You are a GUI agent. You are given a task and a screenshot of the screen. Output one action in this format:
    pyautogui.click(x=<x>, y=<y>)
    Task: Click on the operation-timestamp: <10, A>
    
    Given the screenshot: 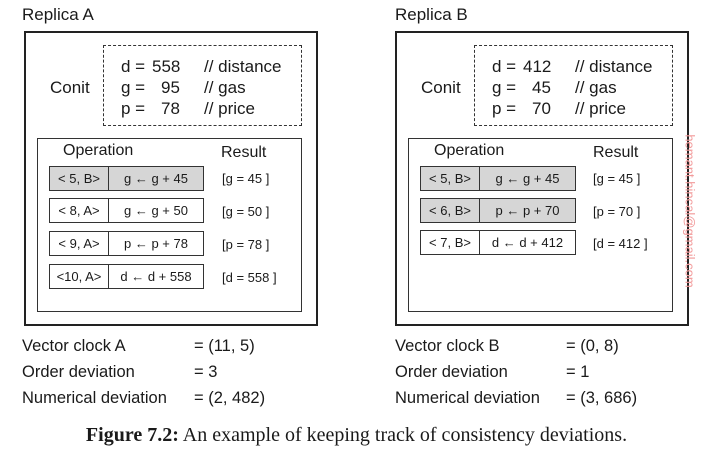 What is the action you would take?
    pyautogui.click(x=79, y=276)
    